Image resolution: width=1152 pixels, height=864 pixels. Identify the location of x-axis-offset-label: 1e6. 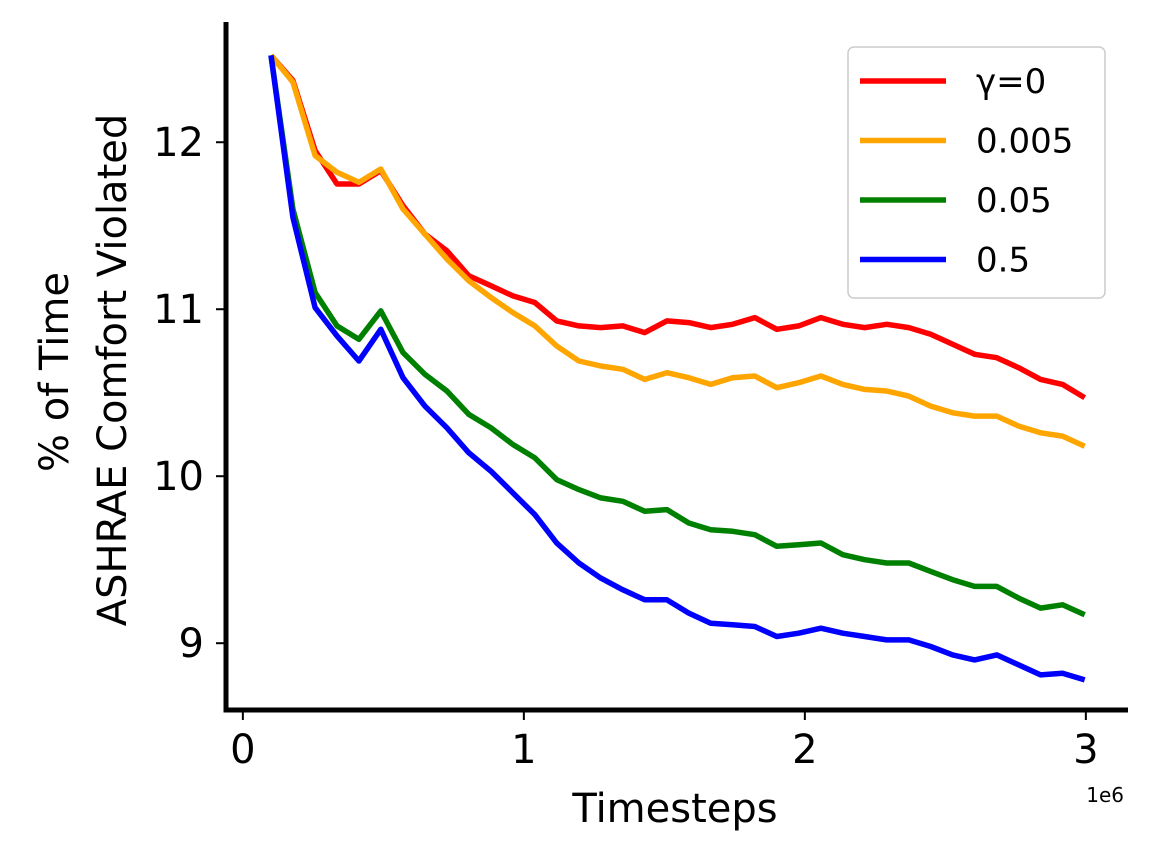
(1105, 795).